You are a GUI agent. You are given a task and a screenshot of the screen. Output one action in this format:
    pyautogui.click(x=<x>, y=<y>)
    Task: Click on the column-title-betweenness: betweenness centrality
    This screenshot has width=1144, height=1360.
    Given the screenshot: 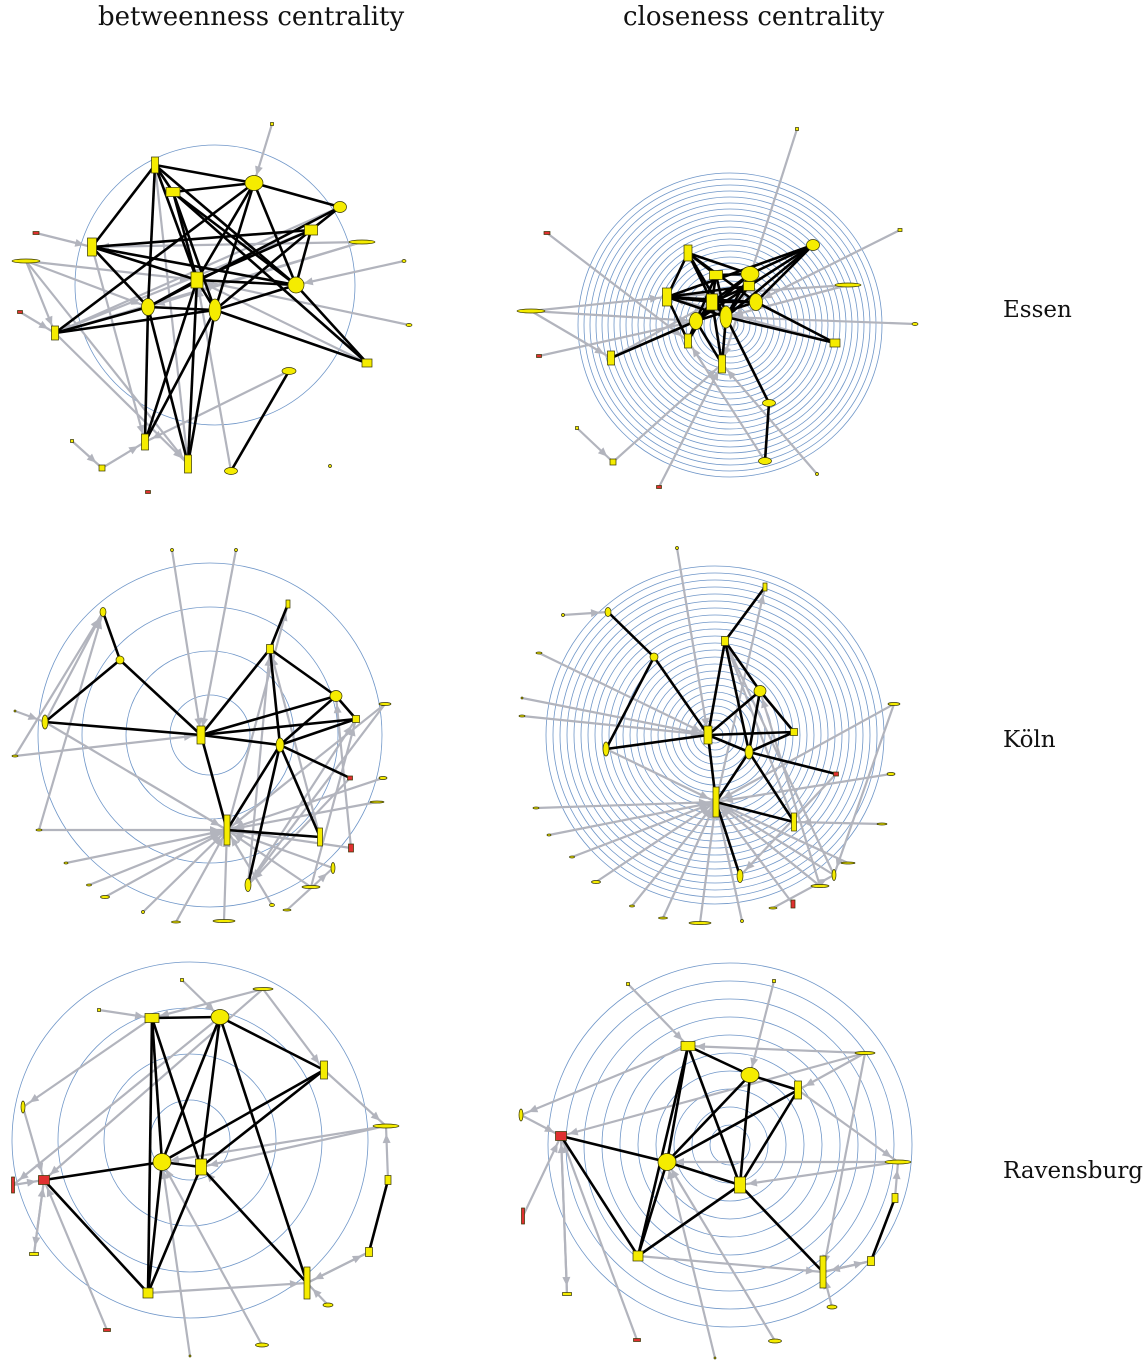 What is the action you would take?
    pyautogui.click(x=251, y=17)
    